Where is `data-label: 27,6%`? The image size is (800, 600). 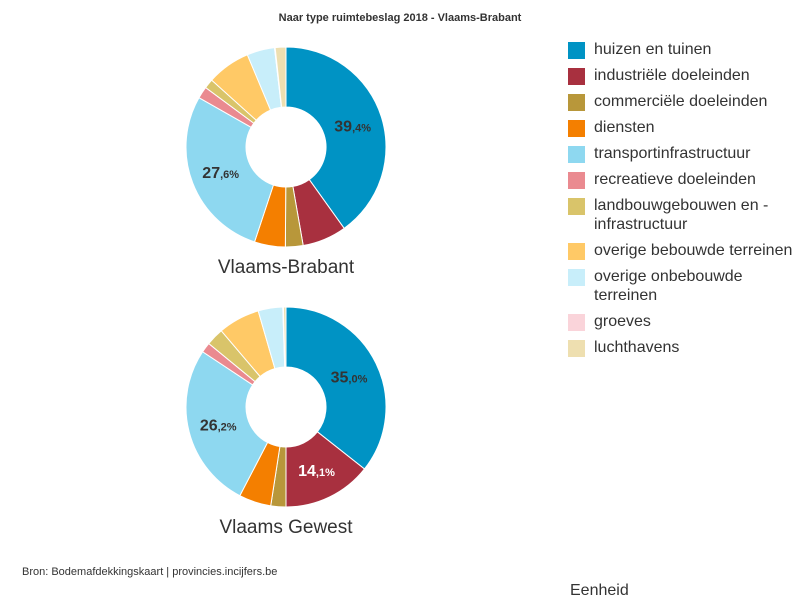 data-label: 27,6% is located at coordinates (220, 173).